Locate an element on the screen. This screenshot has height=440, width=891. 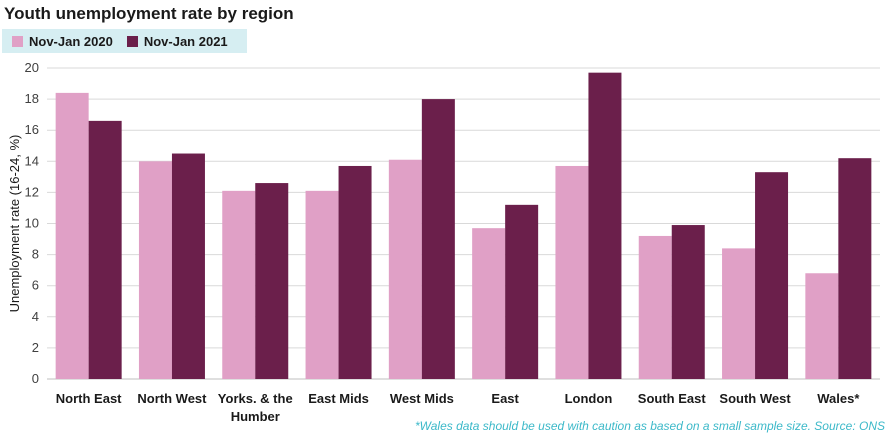
y-tick-label: 2 is located at coordinates (35, 347).